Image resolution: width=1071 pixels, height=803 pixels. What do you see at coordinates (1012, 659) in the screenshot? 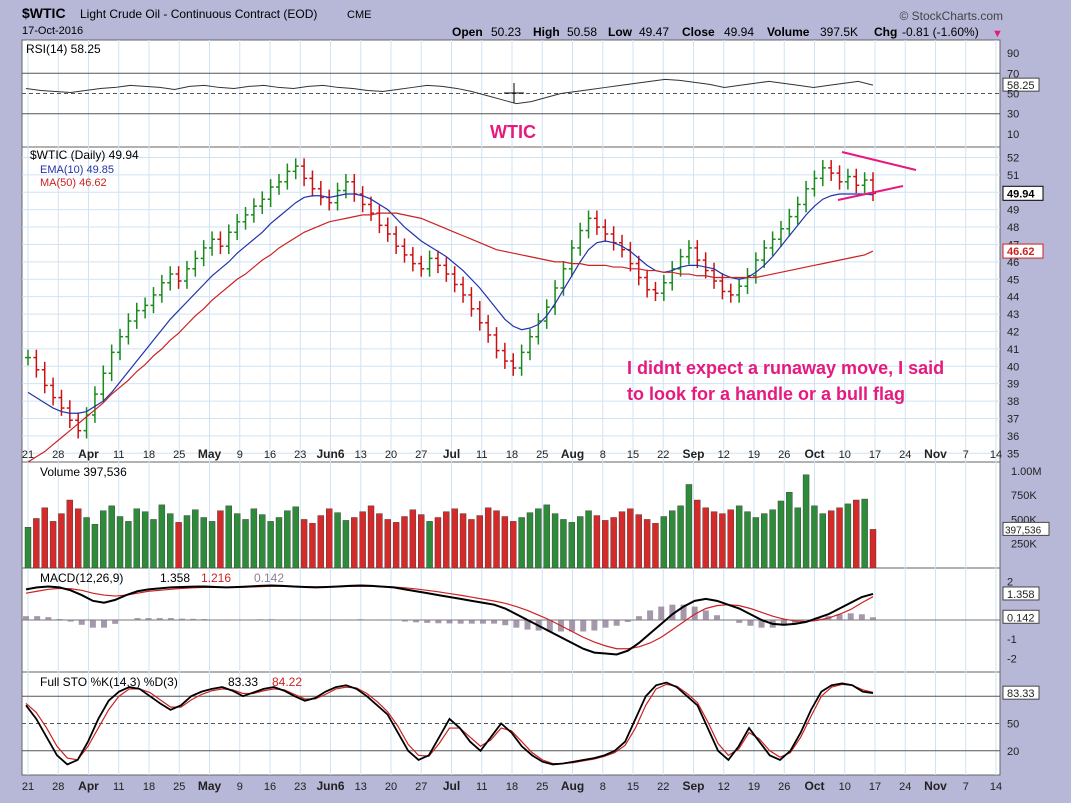
I see `macd-tick-label: -2` at bounding box center [1012, 659].